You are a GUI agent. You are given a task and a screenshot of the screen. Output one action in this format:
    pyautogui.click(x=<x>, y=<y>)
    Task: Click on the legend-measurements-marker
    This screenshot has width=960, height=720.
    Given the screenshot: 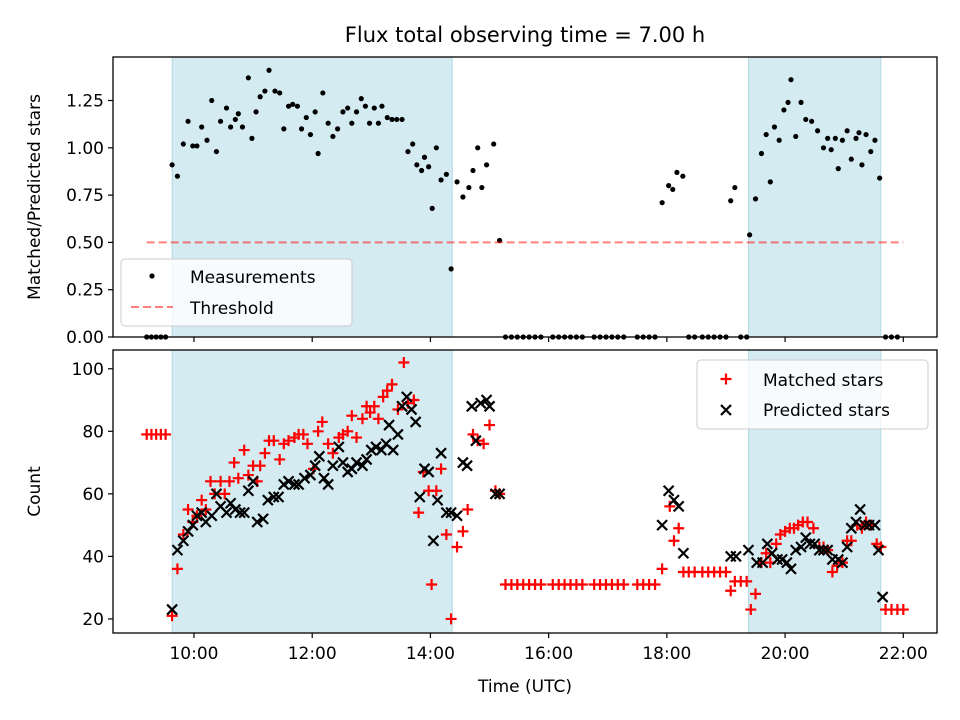 What is the action you would take?
    pyautogui.click(x=152, y=276)
    